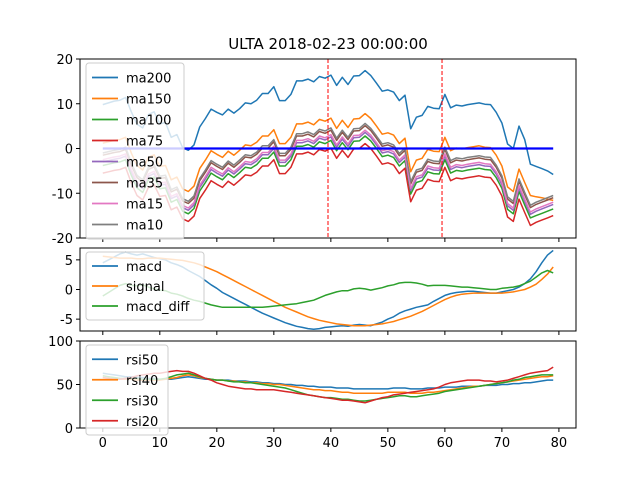  What do you see at coordinates (217, 443) in the screenshot?
I see `x-tick-label: 20` at bounding box center [217, 443].